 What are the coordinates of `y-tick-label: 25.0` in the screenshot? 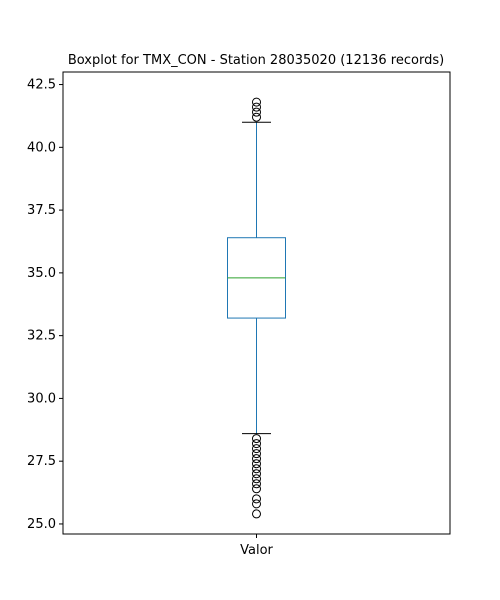 It's located at (41, 524).